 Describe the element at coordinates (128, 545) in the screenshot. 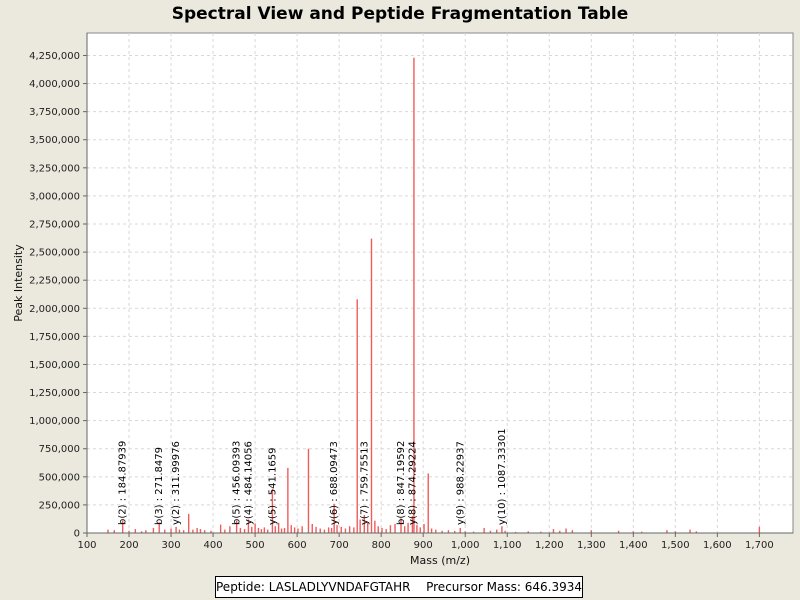

I see `x-tick-label: 200` at that location.